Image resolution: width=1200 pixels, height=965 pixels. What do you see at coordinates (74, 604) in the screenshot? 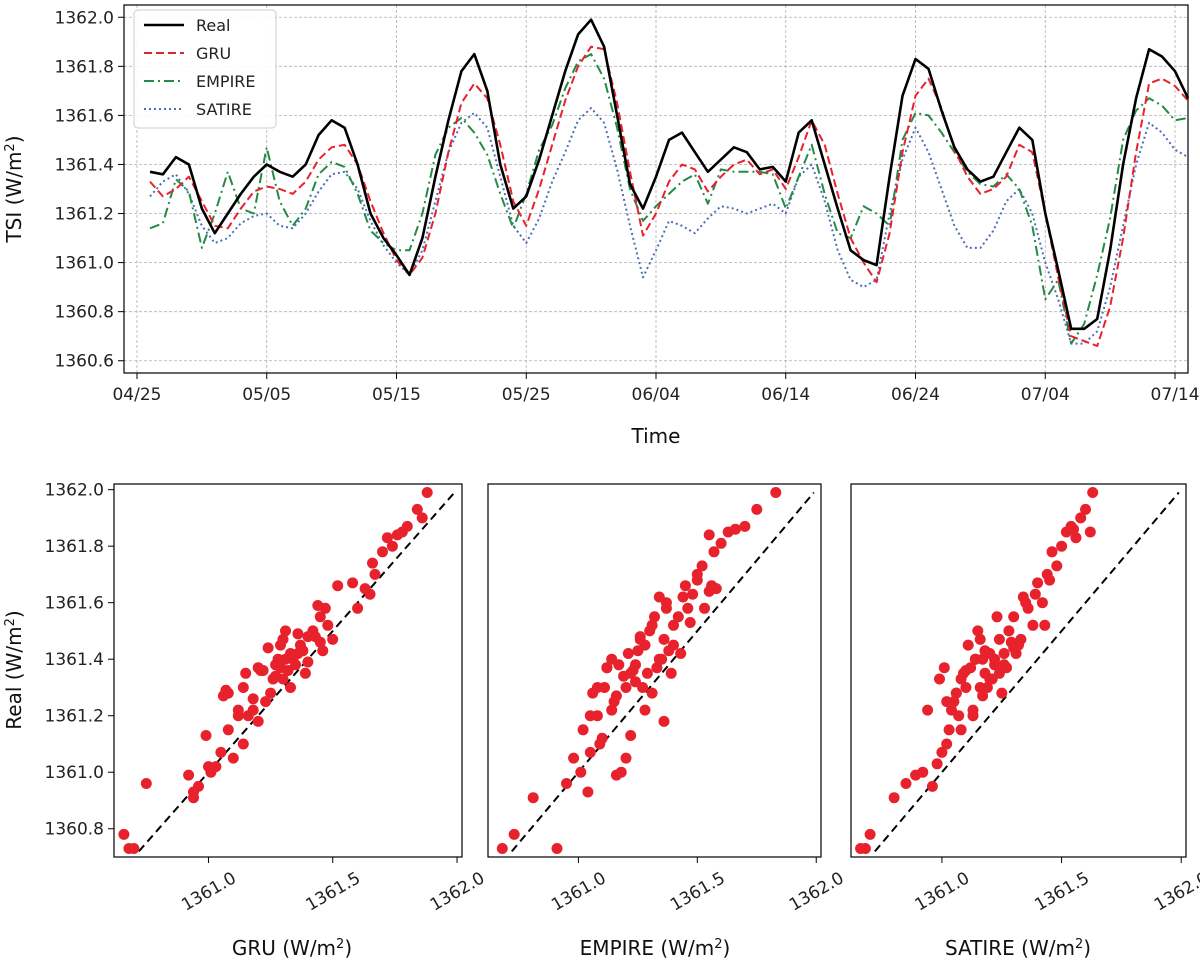
I see `gru-y-tick-label: 1361.6` at bounding box center [74, 604].